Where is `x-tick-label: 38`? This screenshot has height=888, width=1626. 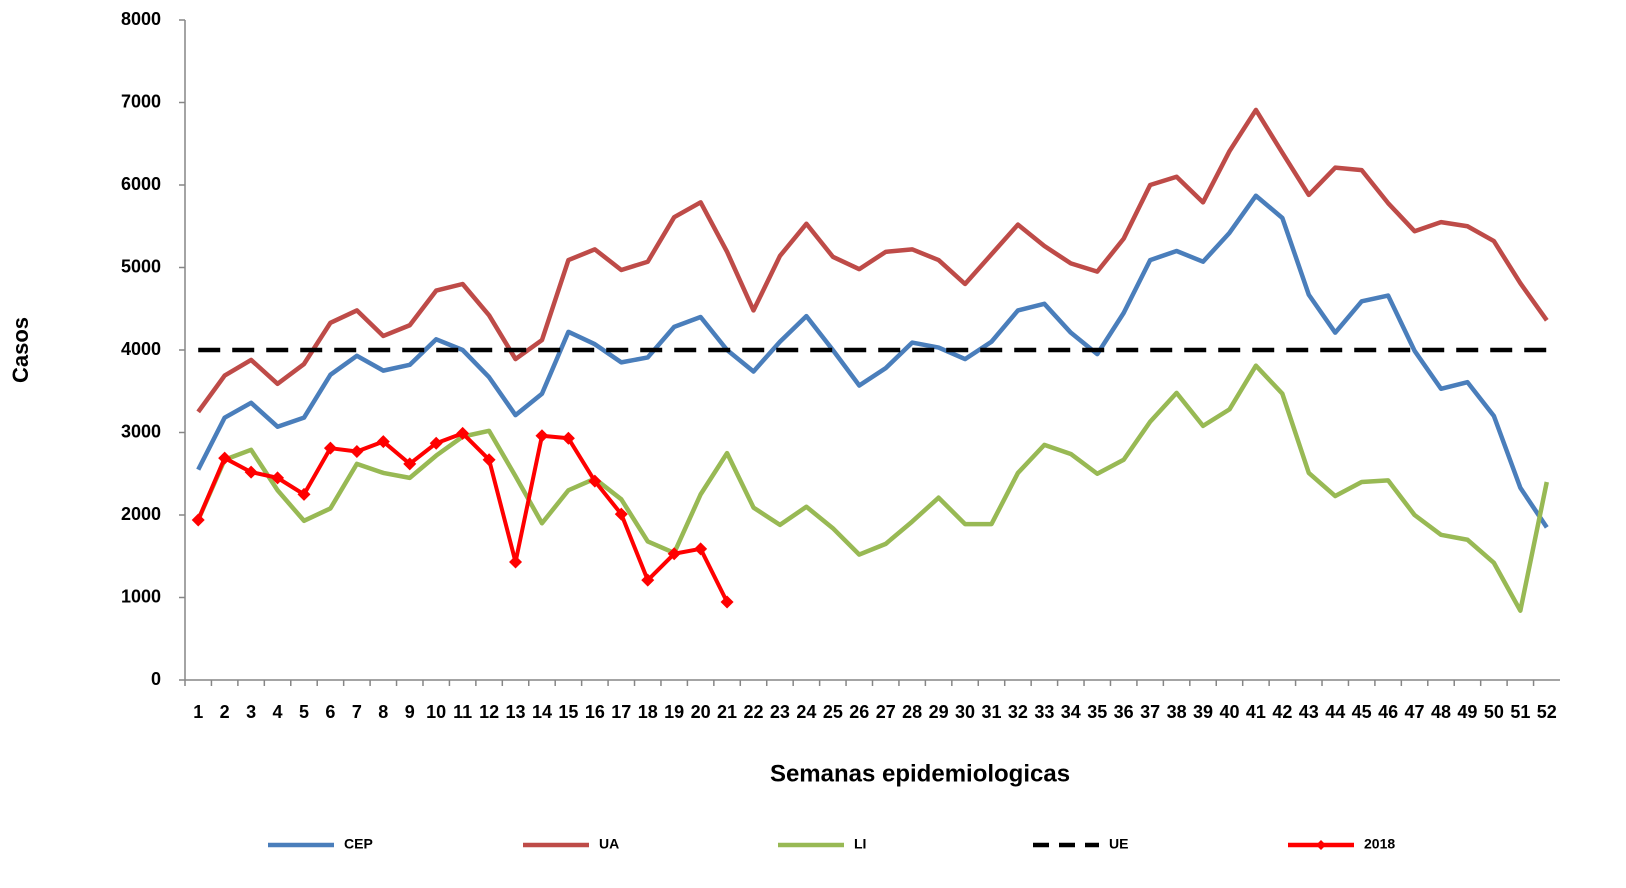 x-tick-label: 38 is located at coordinates (1177, 712).